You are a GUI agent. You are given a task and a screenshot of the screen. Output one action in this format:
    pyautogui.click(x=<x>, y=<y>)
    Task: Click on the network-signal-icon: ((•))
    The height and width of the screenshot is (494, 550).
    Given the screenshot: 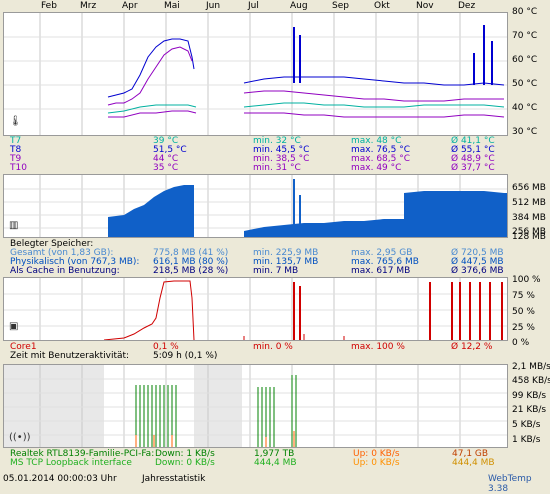 What is the action you would take?
    pyautogui.click(x=20, y=437)
    